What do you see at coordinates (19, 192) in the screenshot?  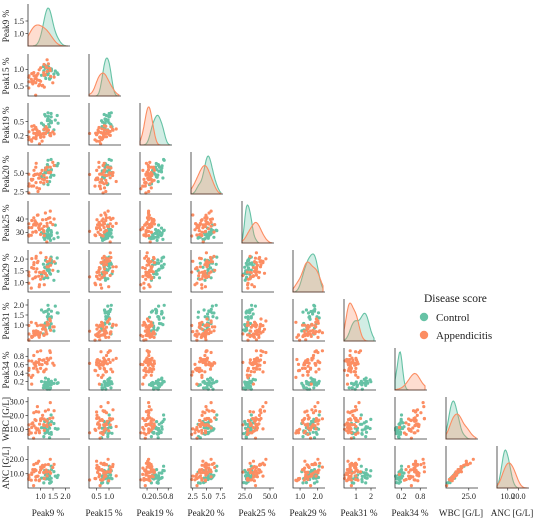 I see `y-tick-label: 2.5` at bounding box center [19, 192].